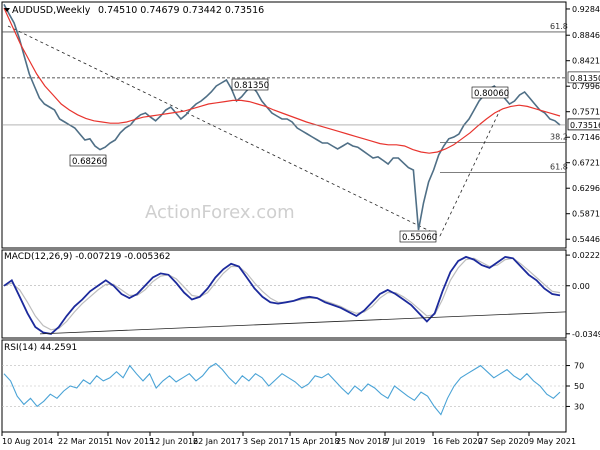 This screenshot has height=450, width=600. What do you see at coordinates (470, 173) in the screenshot?
I see `uptrend-line` at bounding box center [470, 173].